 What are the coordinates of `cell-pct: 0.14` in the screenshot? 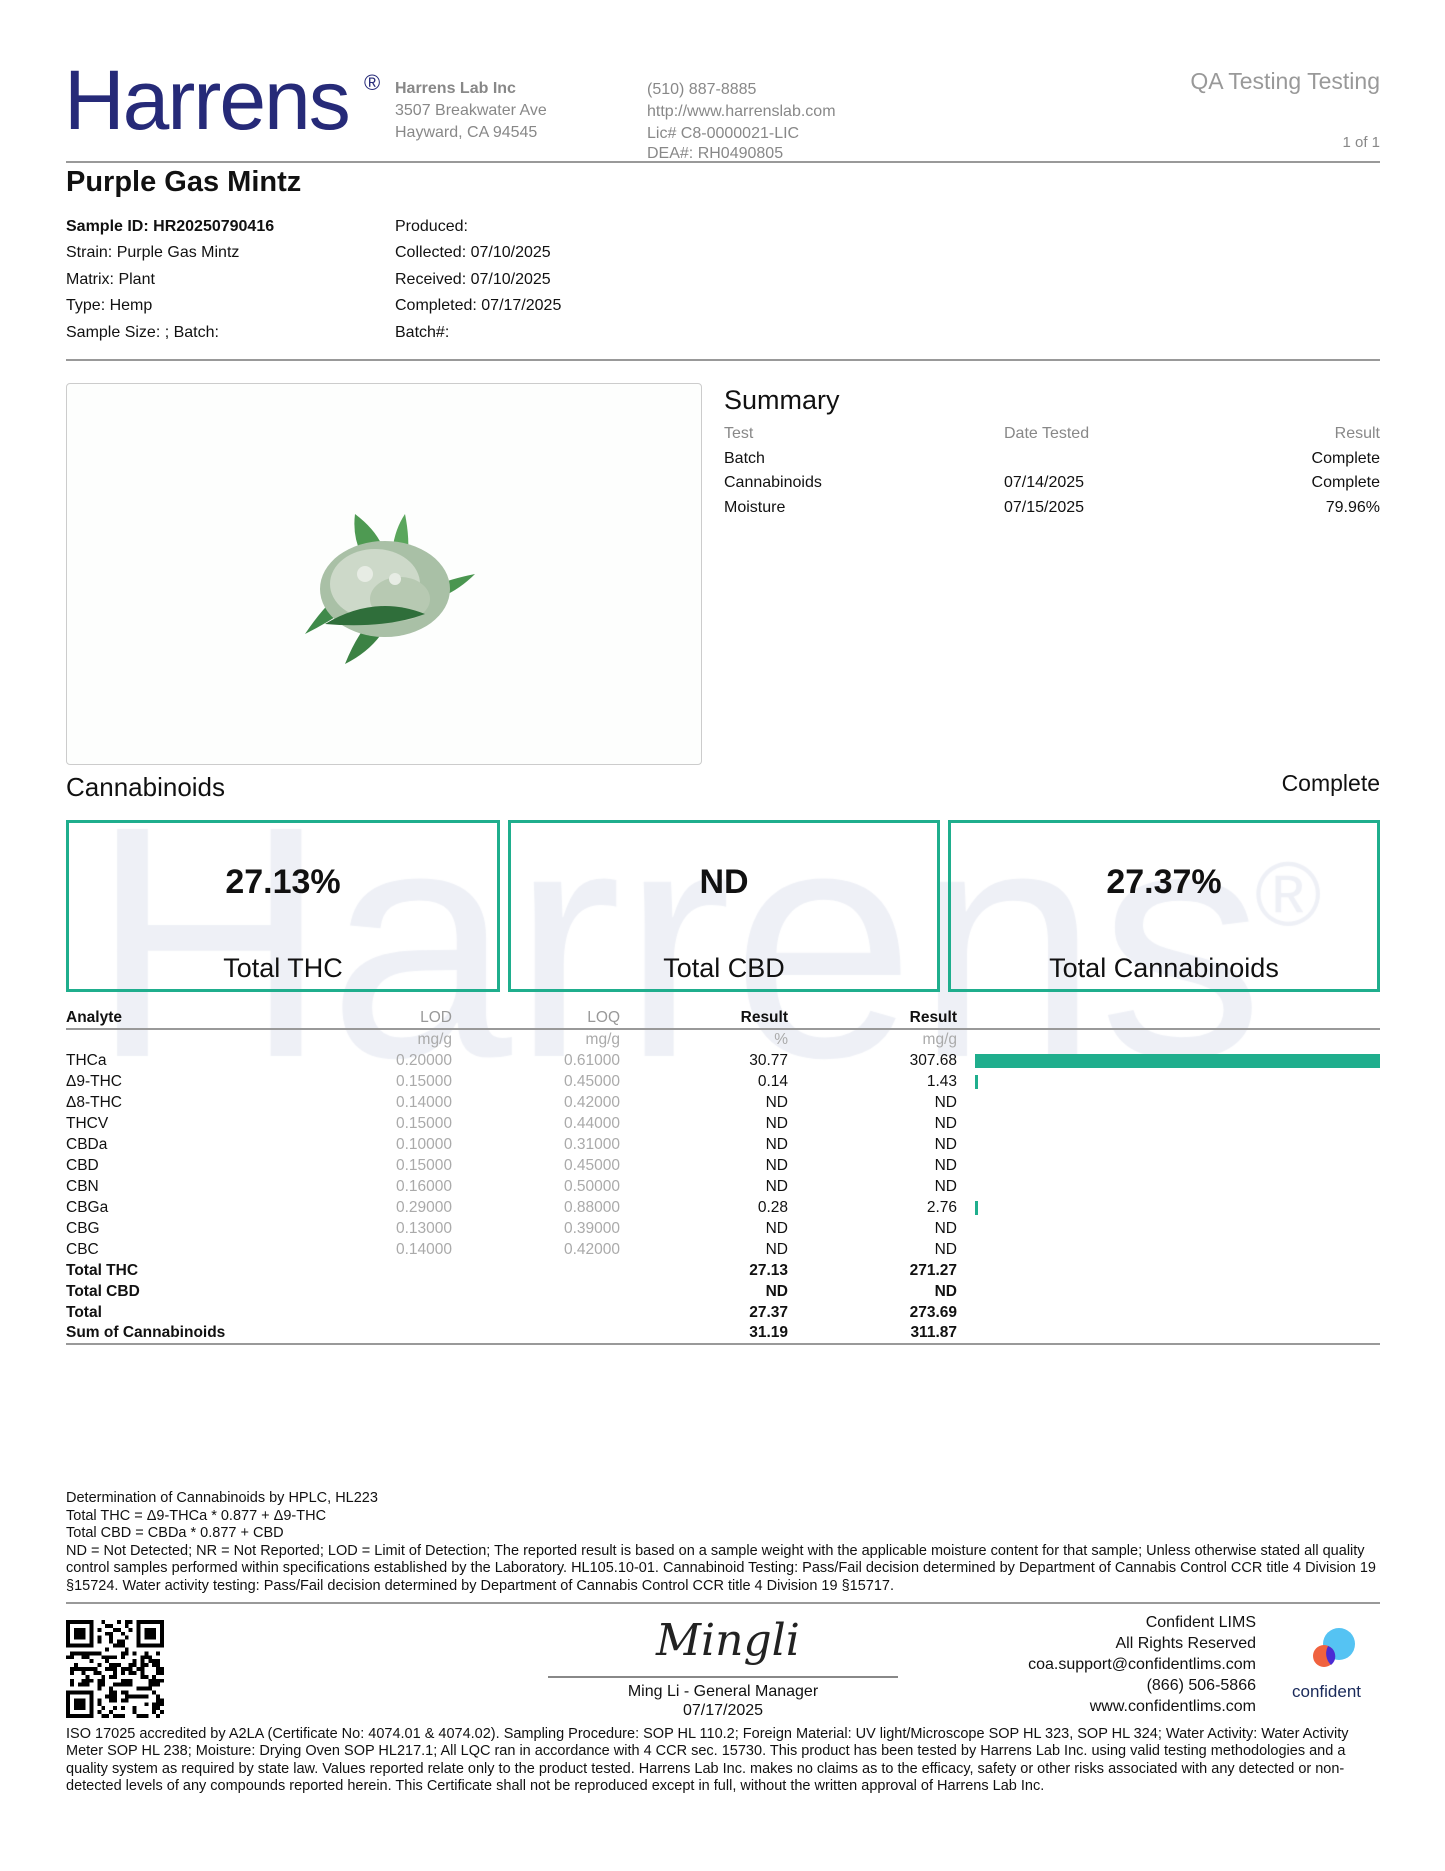 It's located at (772, 1081).